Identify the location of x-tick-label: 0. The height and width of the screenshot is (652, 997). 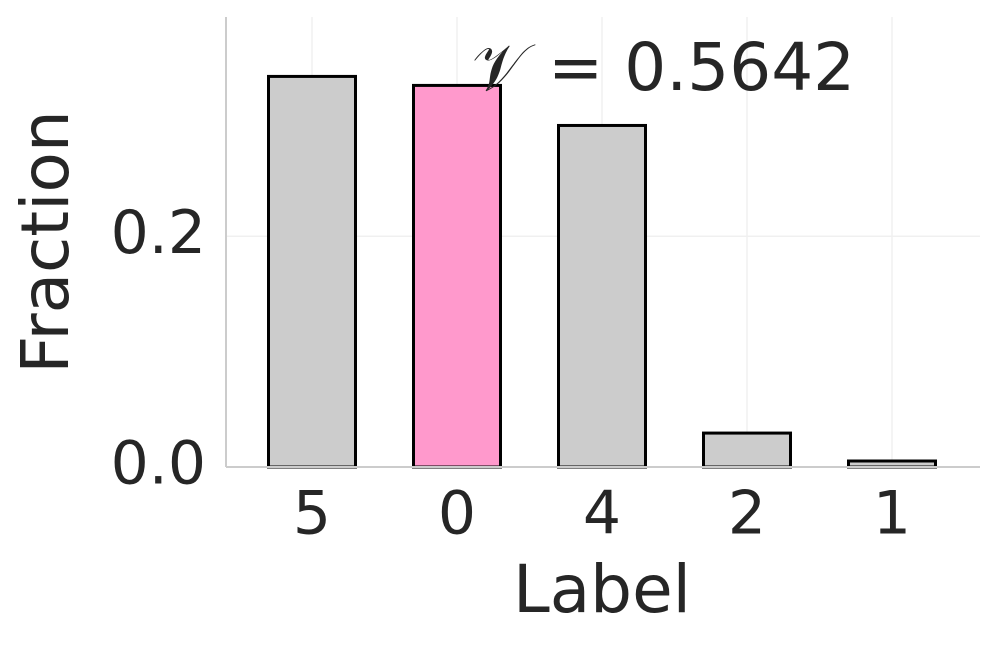
(457, 514).